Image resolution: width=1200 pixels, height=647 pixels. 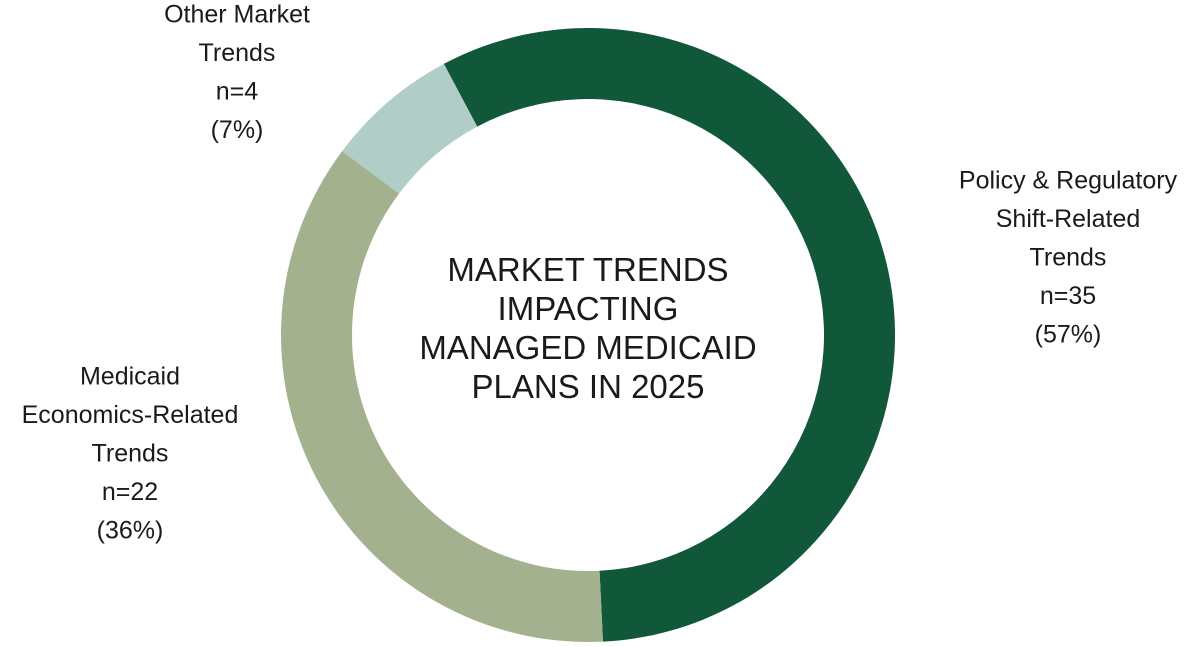 I want to click on slice-percent: (7%), so click(x=237, y=130).